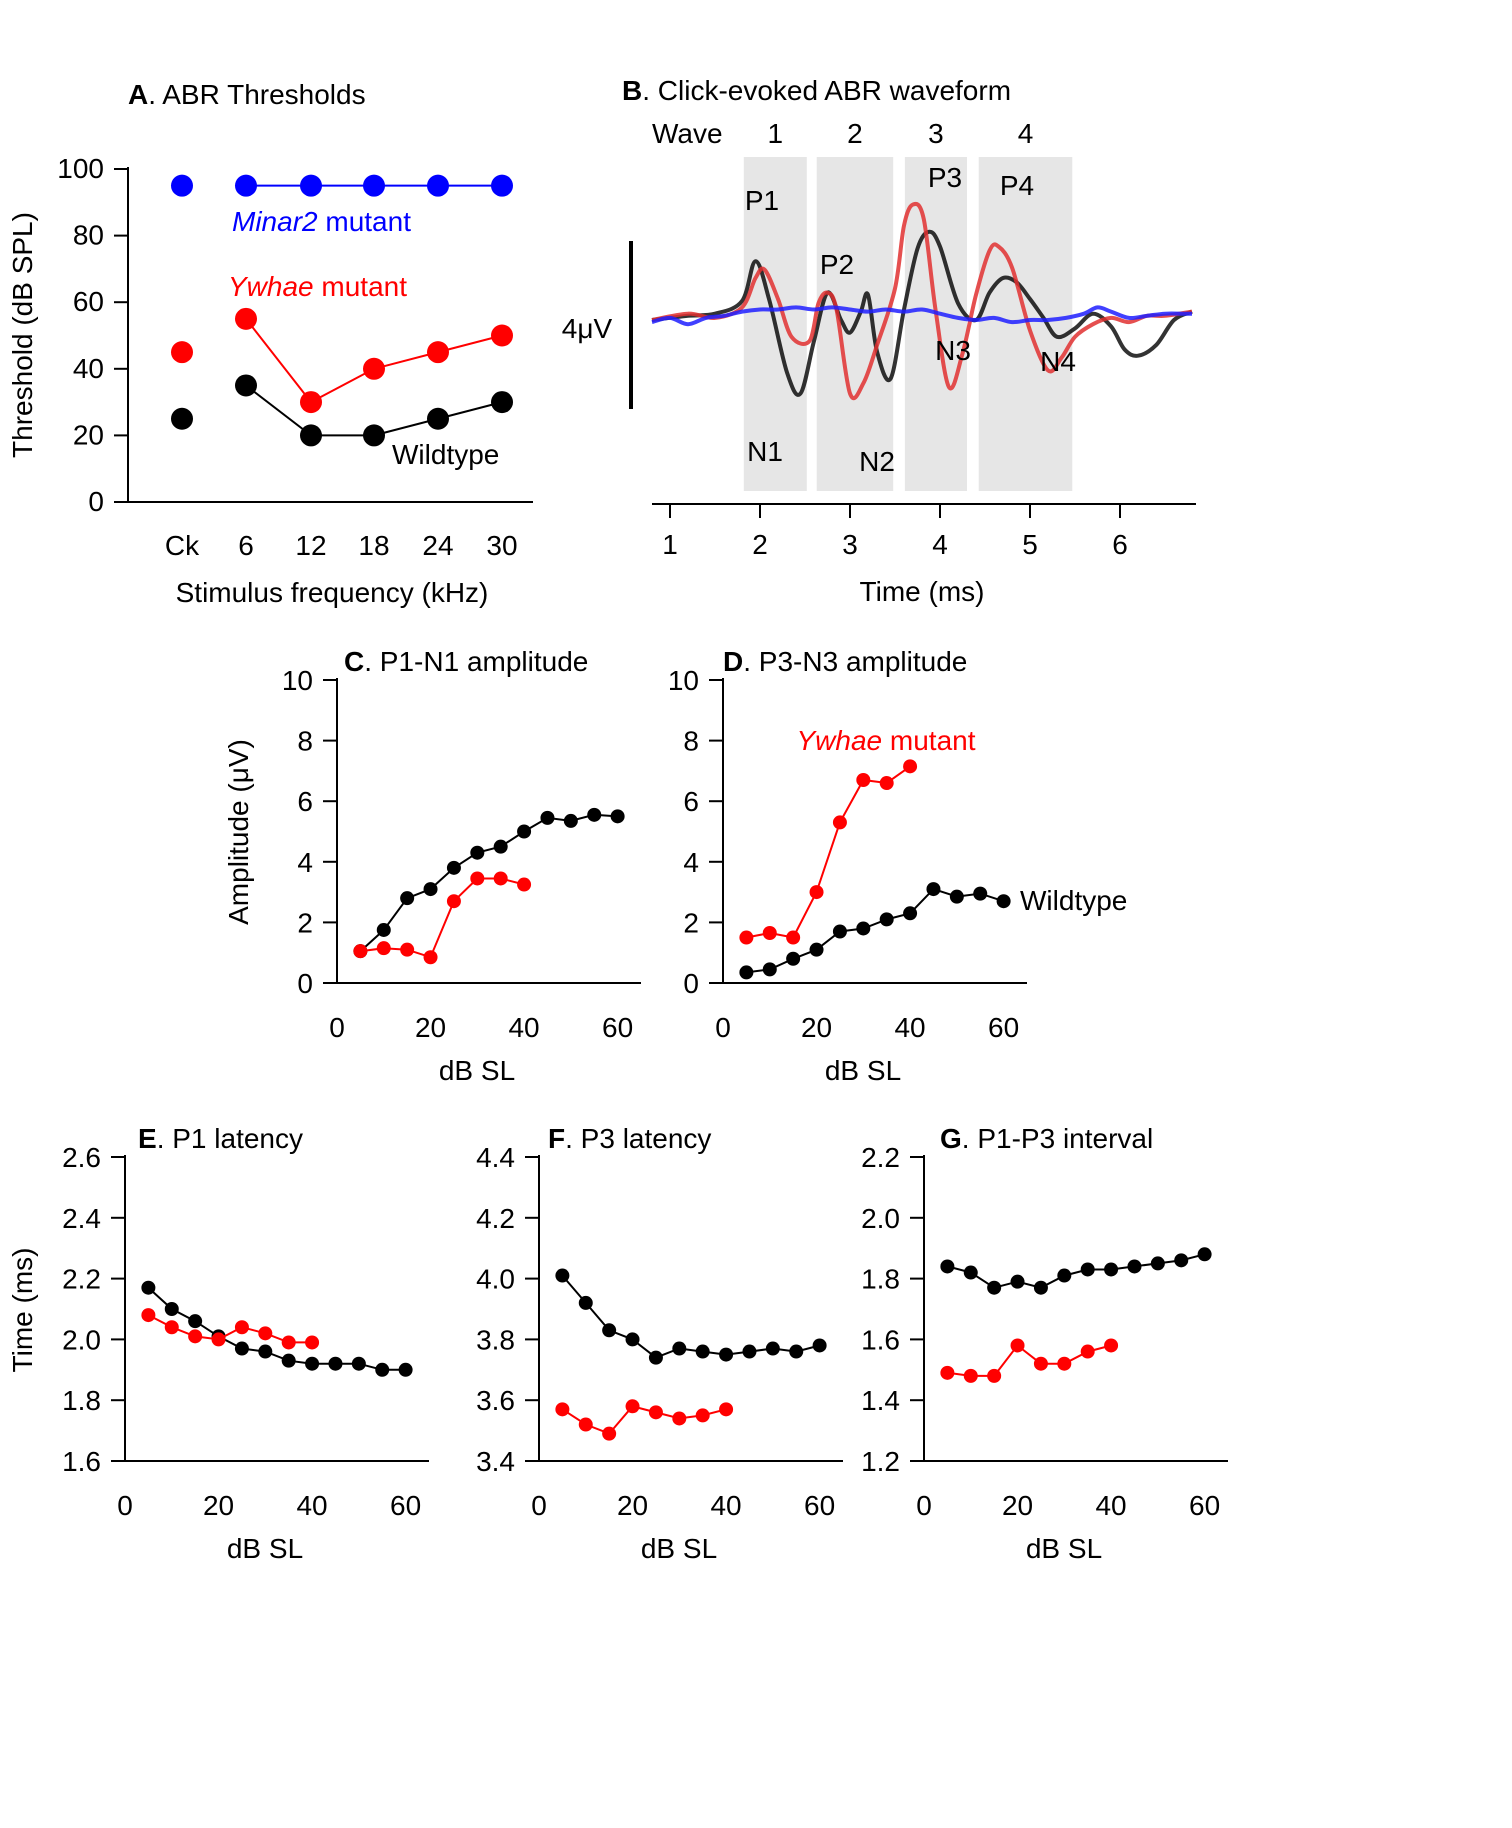 This screenshot has height=1828, width=1512. I want to click on x-tick-label: Ck, so click(182, 545).